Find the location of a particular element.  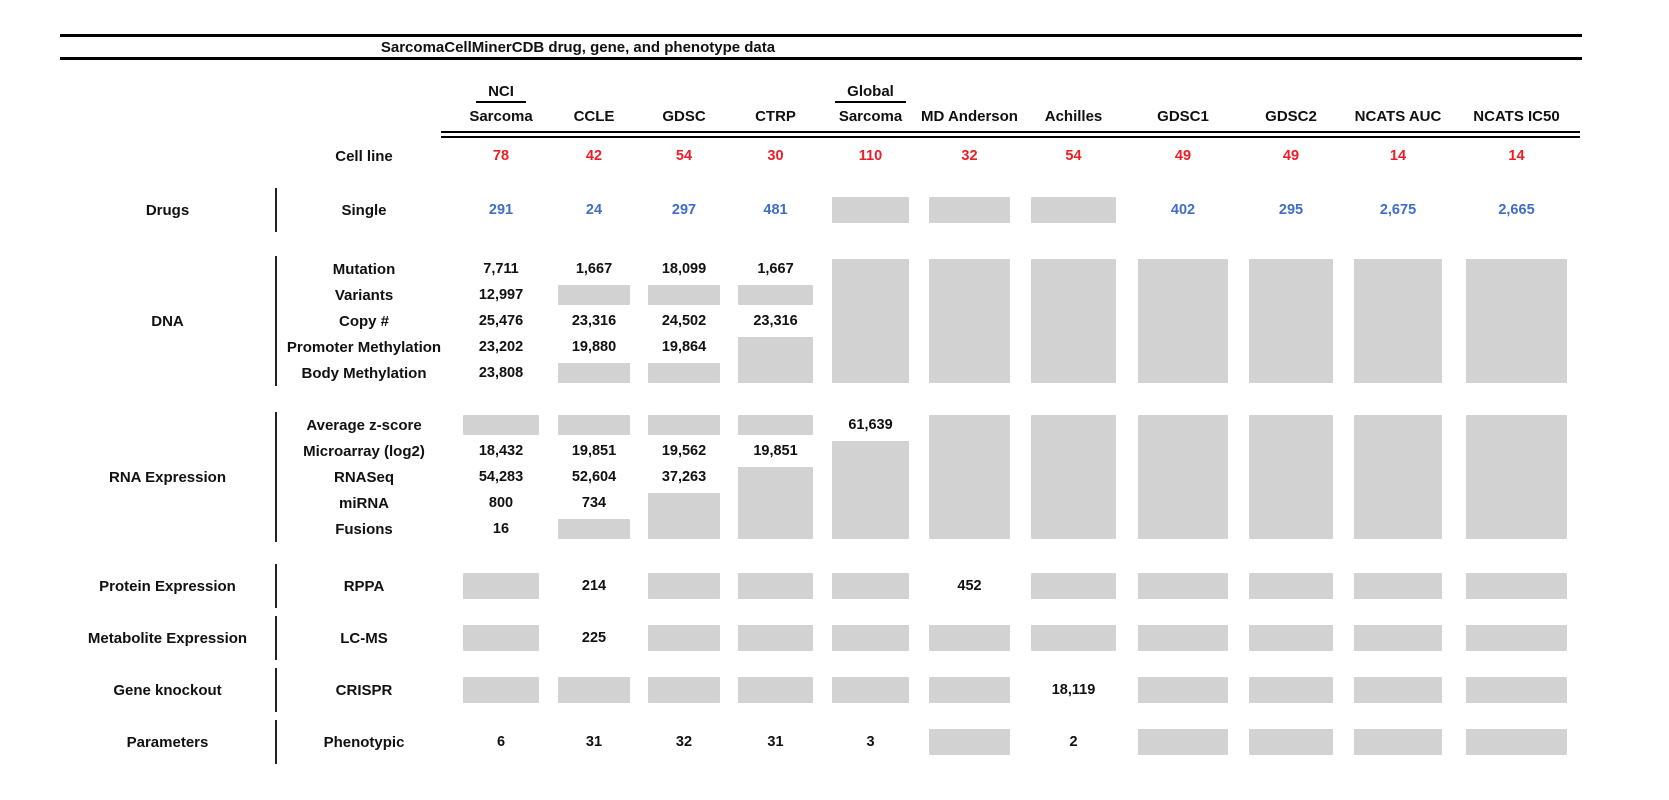

row-label-variants: Variants is located at coordinates (364, 295).